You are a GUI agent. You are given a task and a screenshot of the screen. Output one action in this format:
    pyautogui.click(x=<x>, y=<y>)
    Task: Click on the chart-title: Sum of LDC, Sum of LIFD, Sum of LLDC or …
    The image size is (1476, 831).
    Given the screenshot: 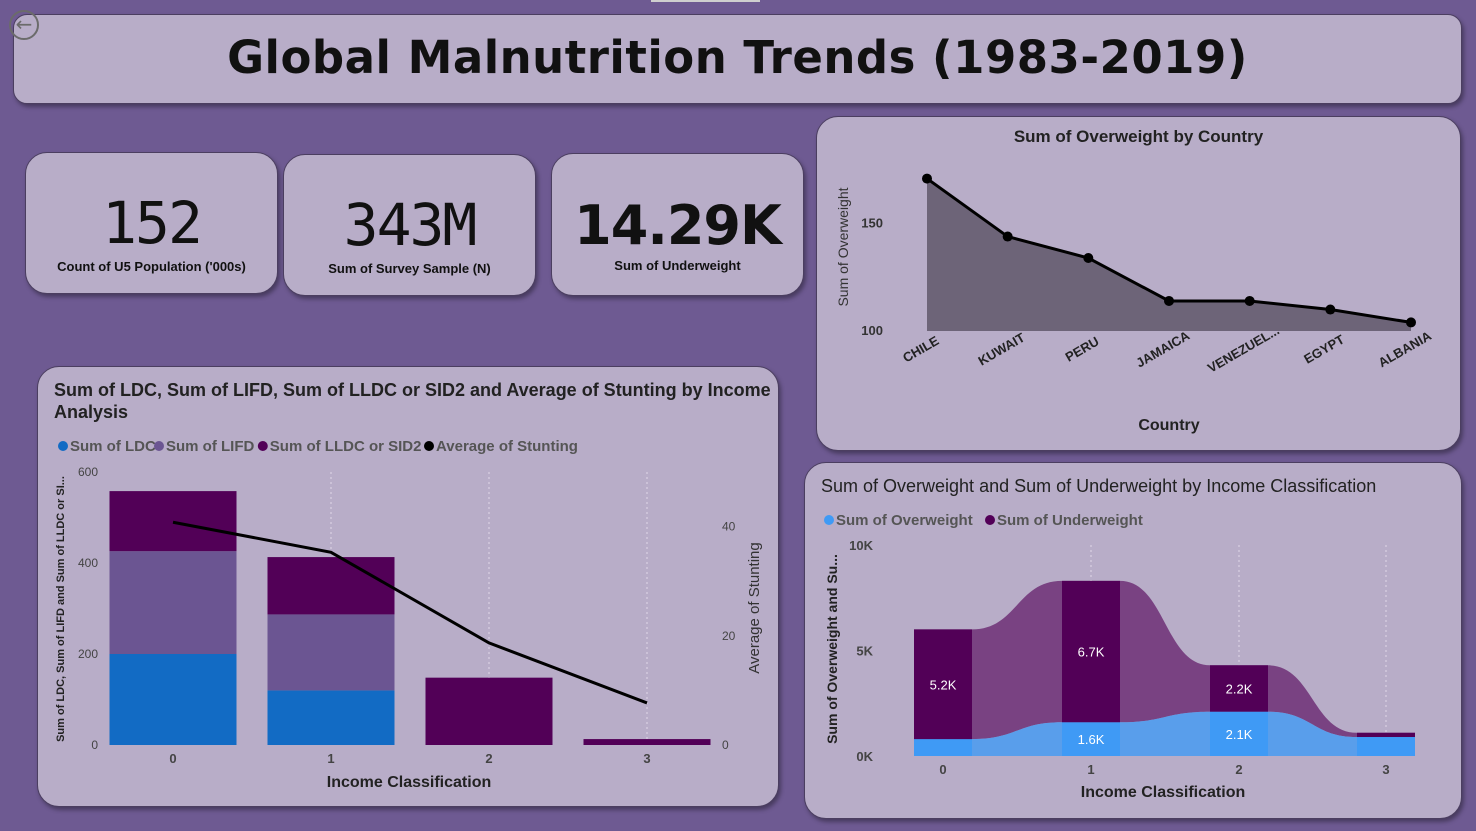 What is the action you would take?
    pyautogui.click(x=412, y=401)
    